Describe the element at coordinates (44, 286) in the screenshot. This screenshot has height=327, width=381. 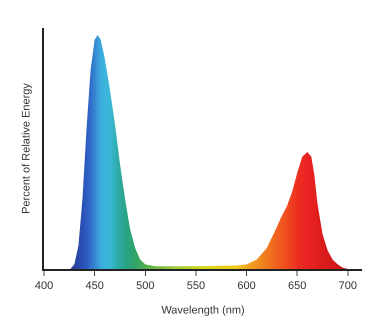
I see `x-tick-label: 400` at that location.